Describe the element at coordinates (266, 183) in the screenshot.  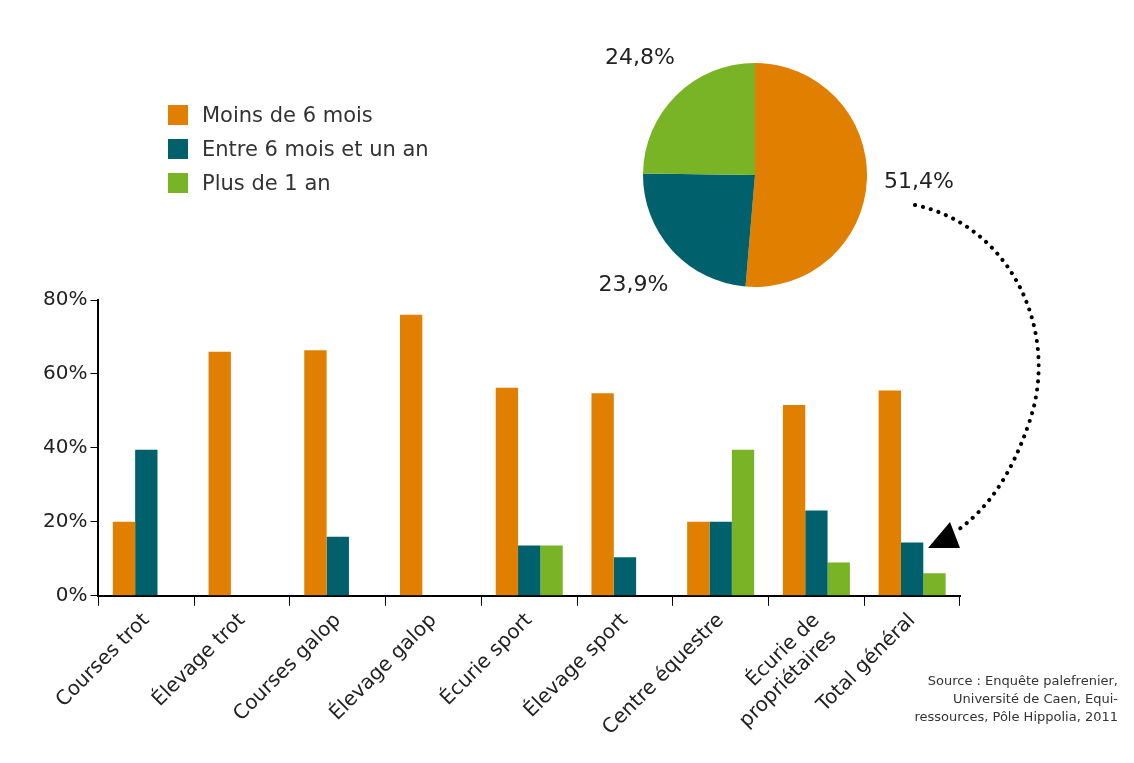
I see `legend-label: Plus de 1 an` at that location.